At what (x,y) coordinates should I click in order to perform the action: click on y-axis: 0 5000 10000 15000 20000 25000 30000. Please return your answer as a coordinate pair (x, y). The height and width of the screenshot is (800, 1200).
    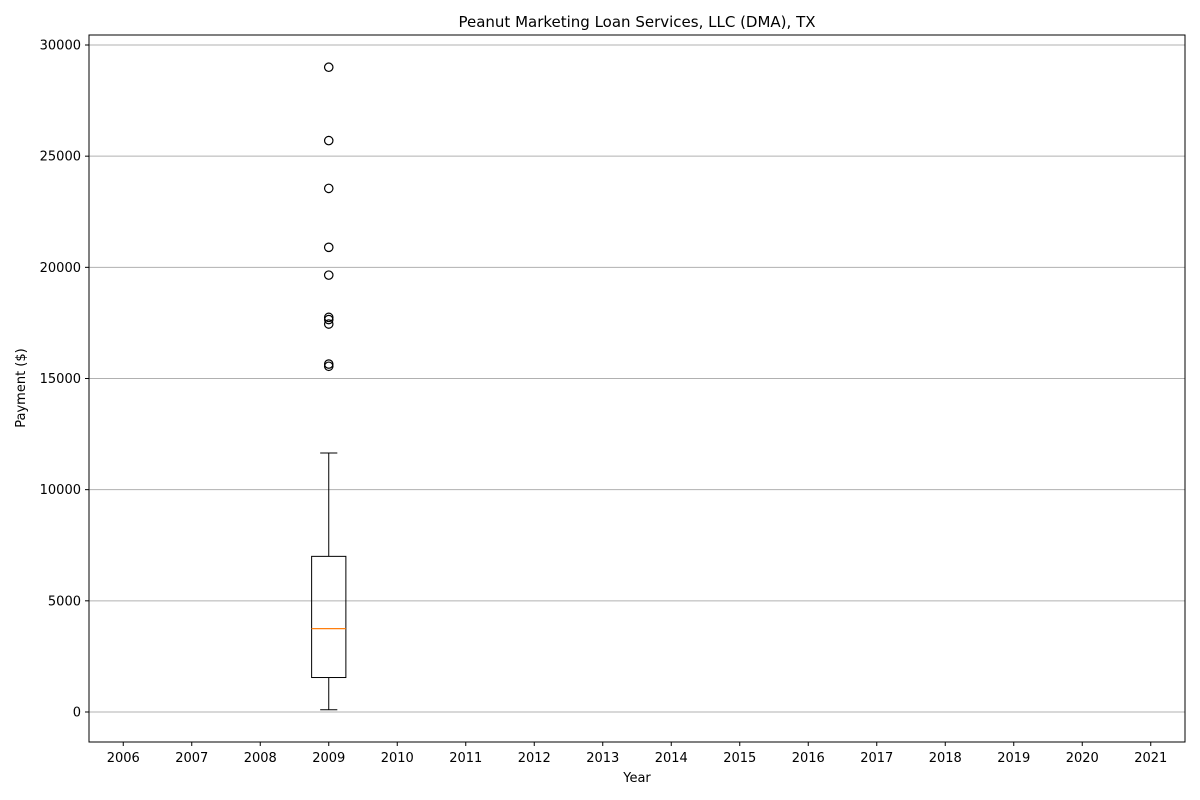
    Looking at the image, I should click on (64, 379).